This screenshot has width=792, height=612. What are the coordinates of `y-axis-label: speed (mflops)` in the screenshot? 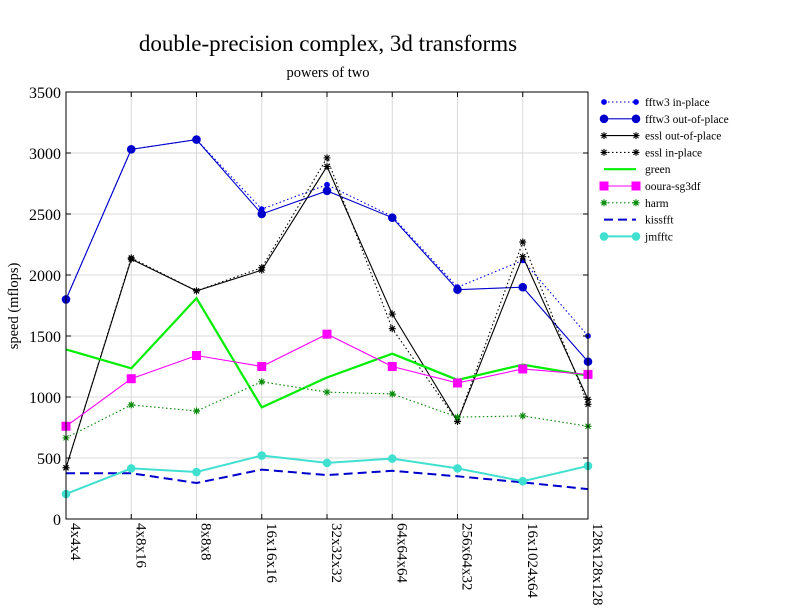 It's located at (14, 306).